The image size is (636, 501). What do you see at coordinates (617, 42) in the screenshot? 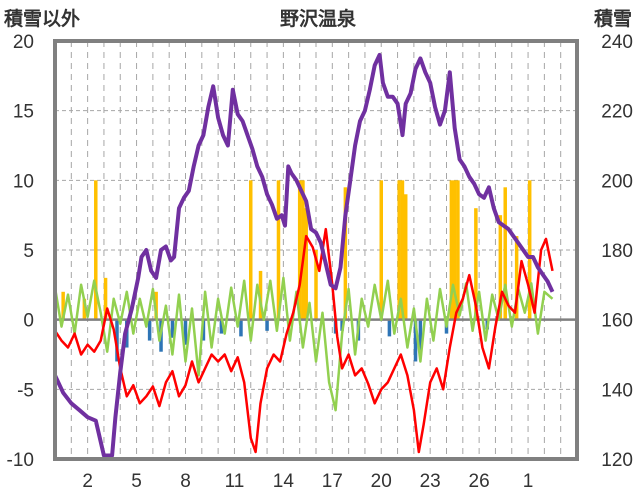
I see `right-tick-label: 240` at bounding box center [617, 42].